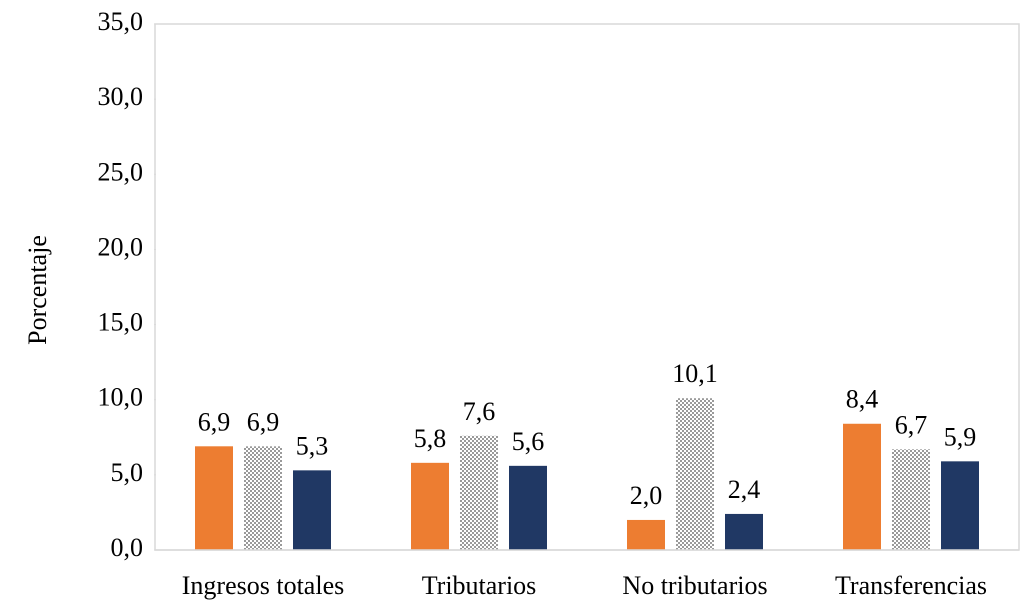  Describe the element at coordinates (37, 290) in the screenshot. I see `y-axis-label: Porcentaje` at that location.